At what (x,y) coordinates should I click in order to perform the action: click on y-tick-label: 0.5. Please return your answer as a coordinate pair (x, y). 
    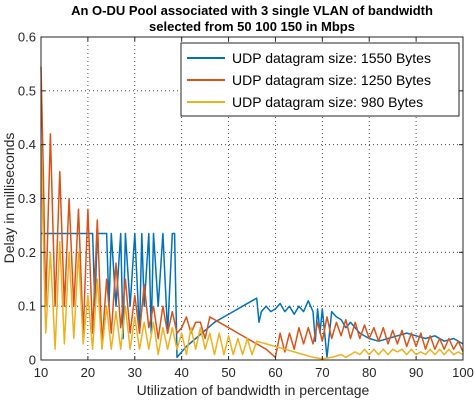
    Looking at the image, I should click on (27, 90).